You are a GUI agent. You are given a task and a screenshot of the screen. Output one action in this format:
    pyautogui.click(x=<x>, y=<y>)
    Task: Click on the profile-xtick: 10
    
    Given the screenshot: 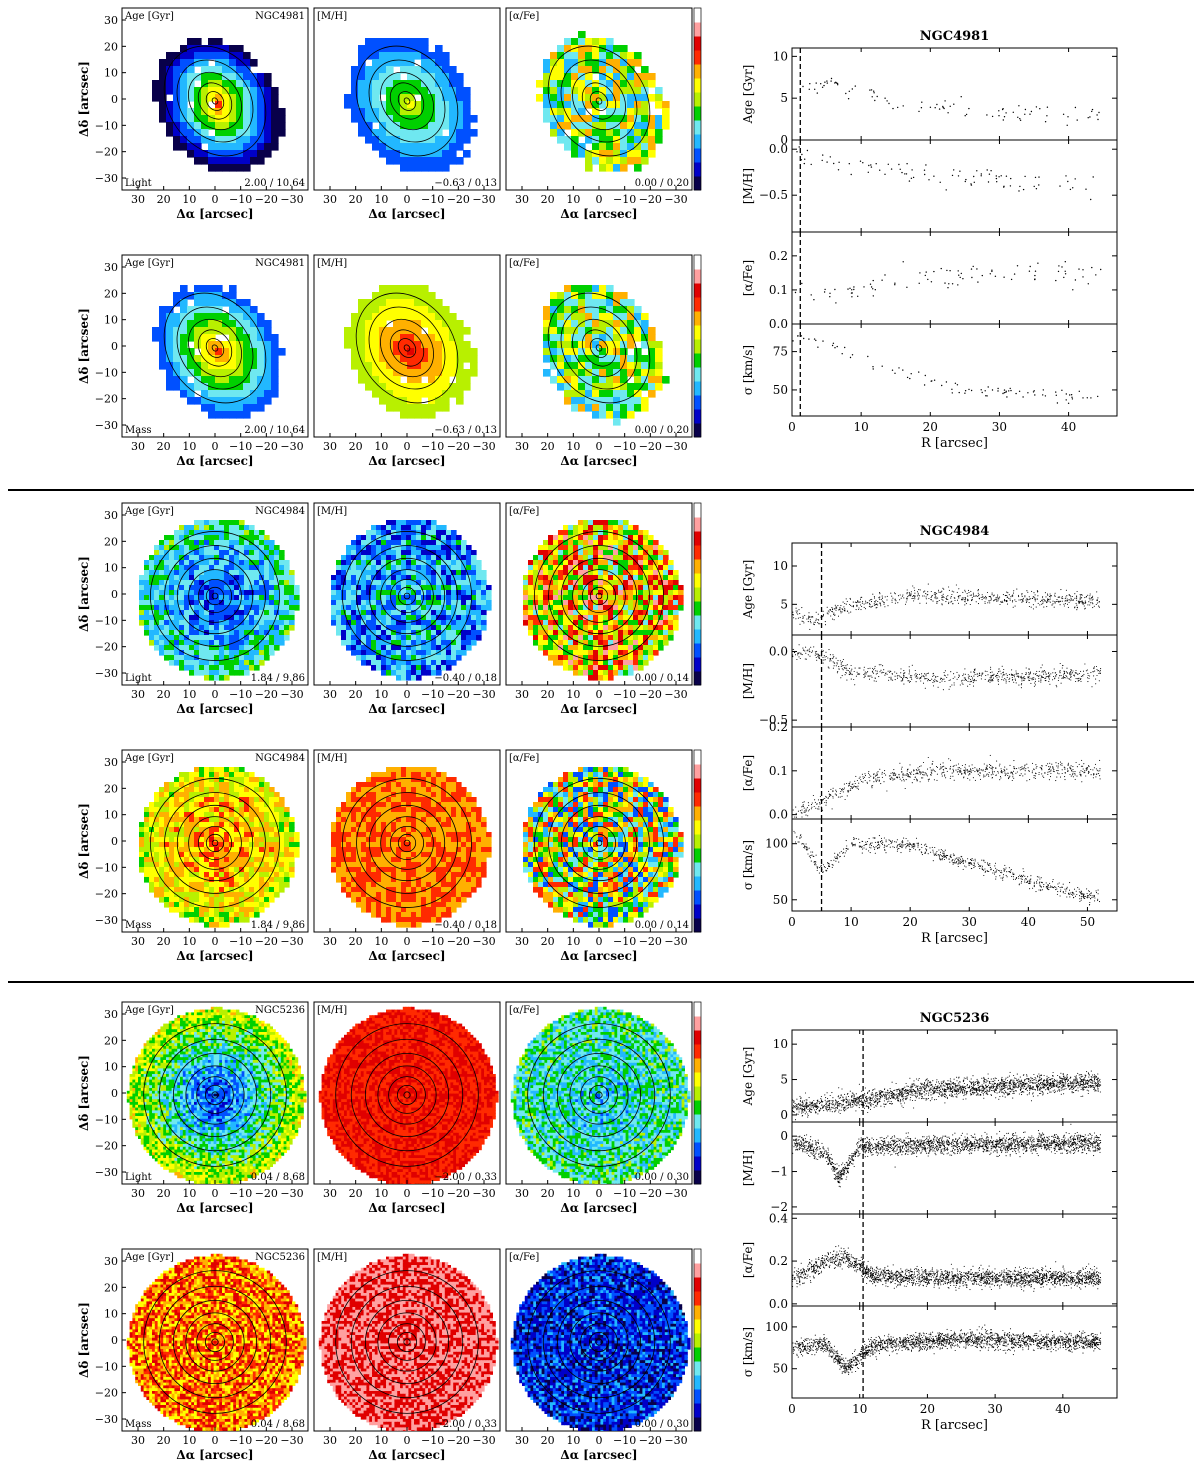 What is the action you would take?
    pyautogui.click(x=861, y=427)
    